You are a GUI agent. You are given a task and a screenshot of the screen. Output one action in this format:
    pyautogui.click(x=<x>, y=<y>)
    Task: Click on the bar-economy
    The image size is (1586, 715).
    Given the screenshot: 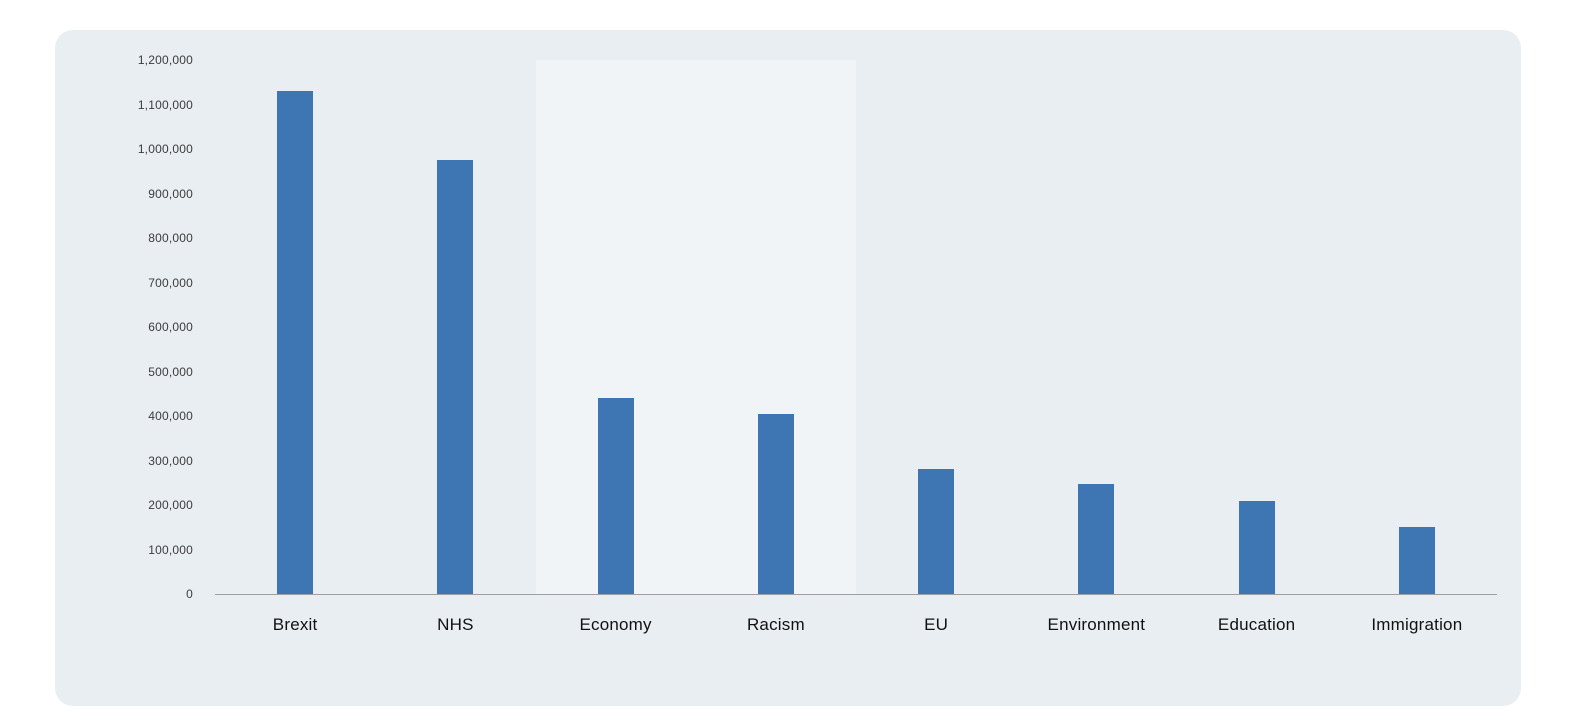 What is the action you would take?
    pyautogui.click(x=615, y=496)
    